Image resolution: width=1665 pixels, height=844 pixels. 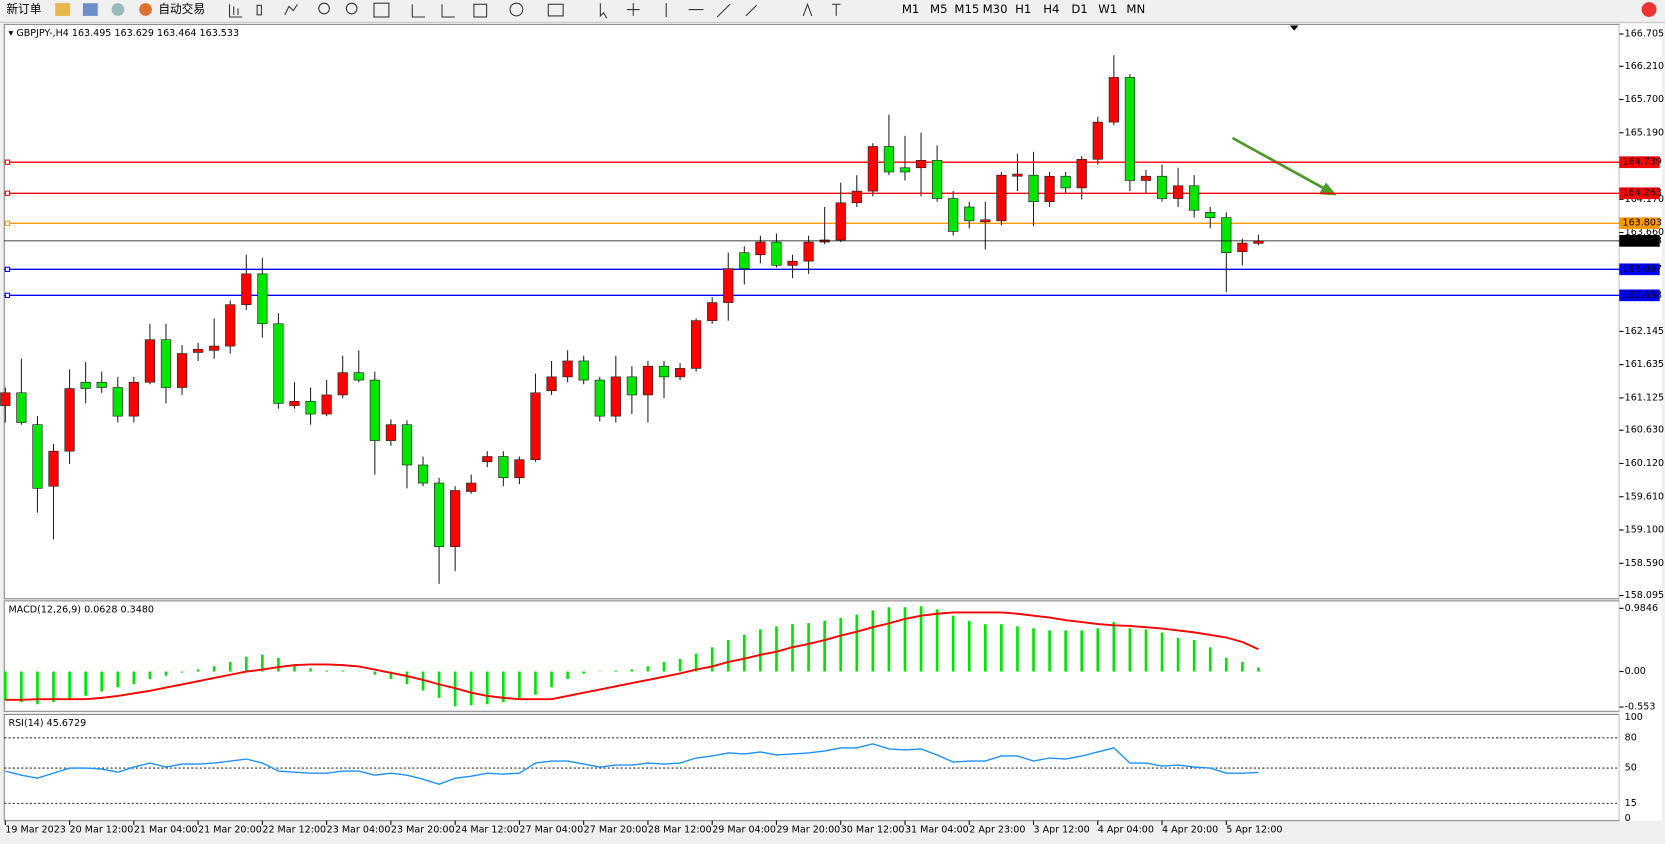 I want to click on new-order-button: 新订单, so click(x=23, y=9).